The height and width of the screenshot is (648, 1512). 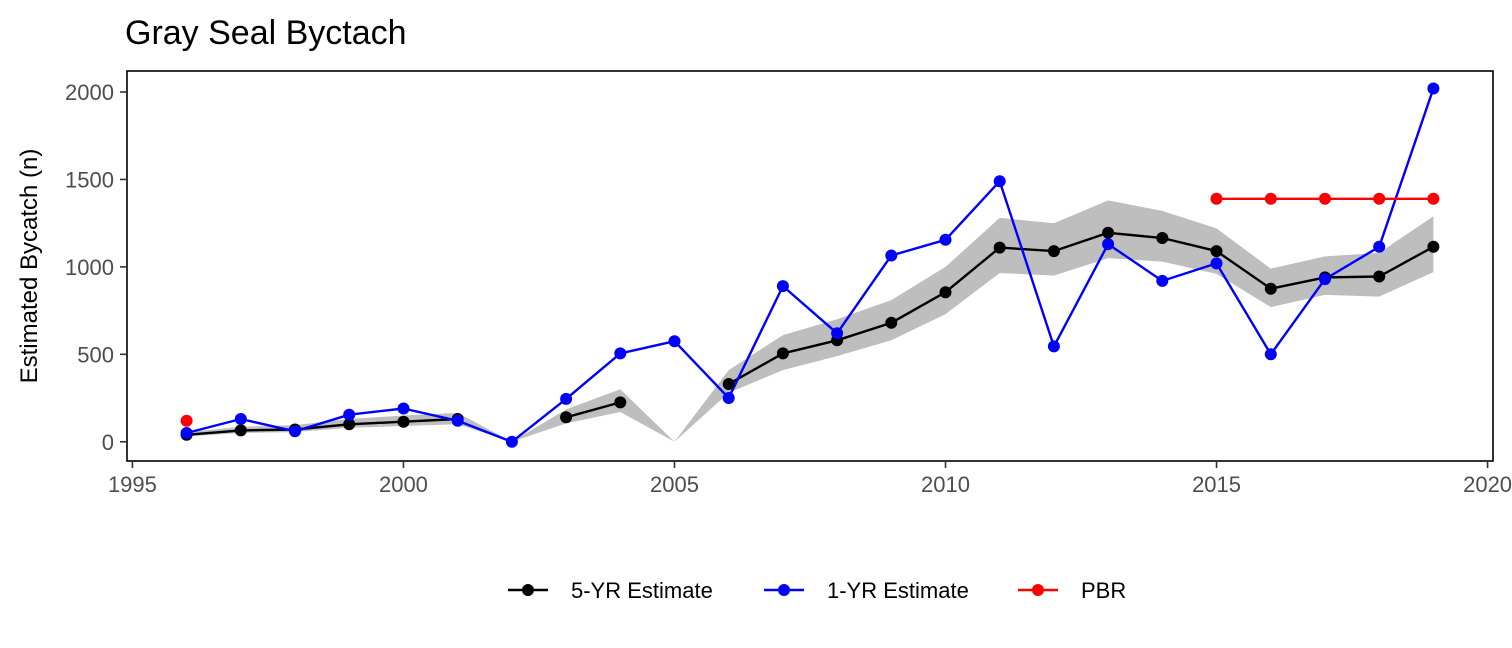 I want to click on 5-yr-estimate-line-1, so click(x=593, y=410).